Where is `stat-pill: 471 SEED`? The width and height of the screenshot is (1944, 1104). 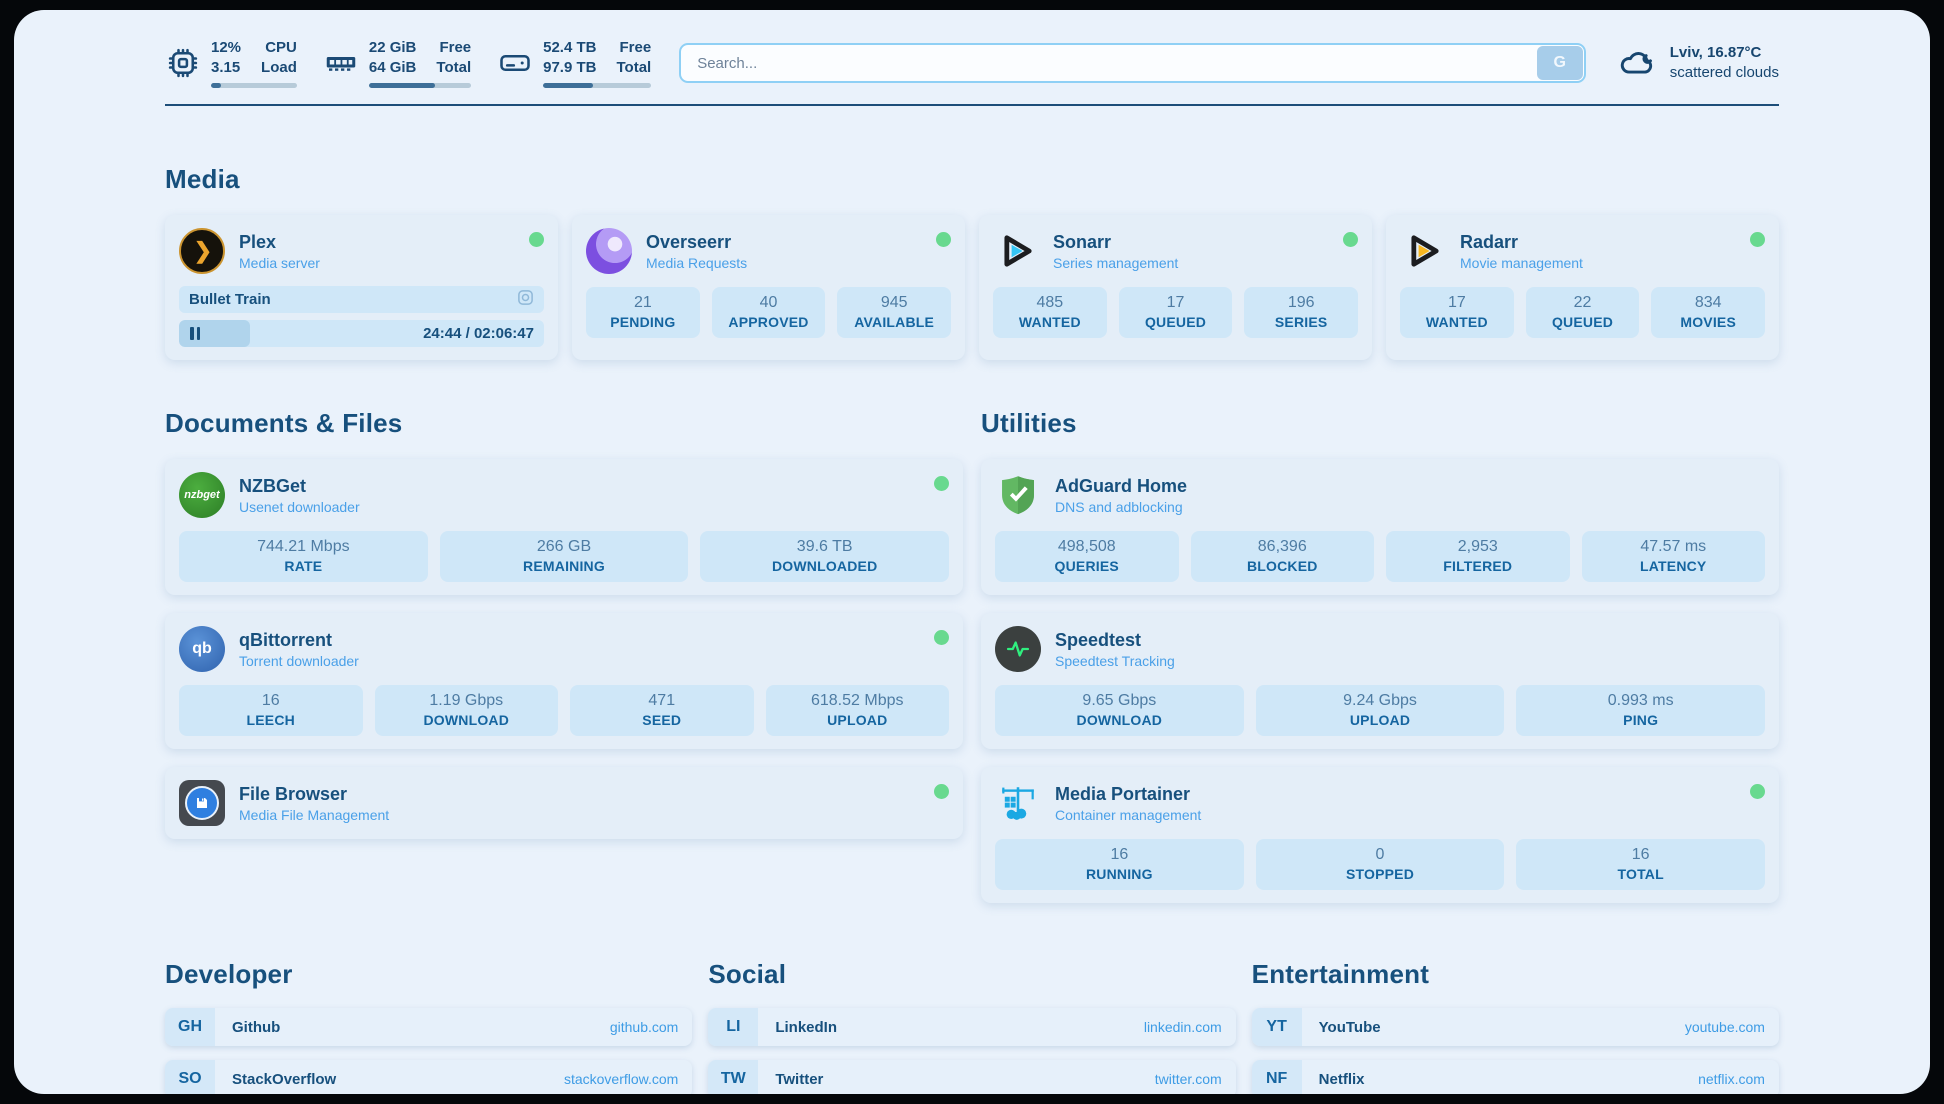
stat-pill: 471 SEED is located at coordinates (662, 710).